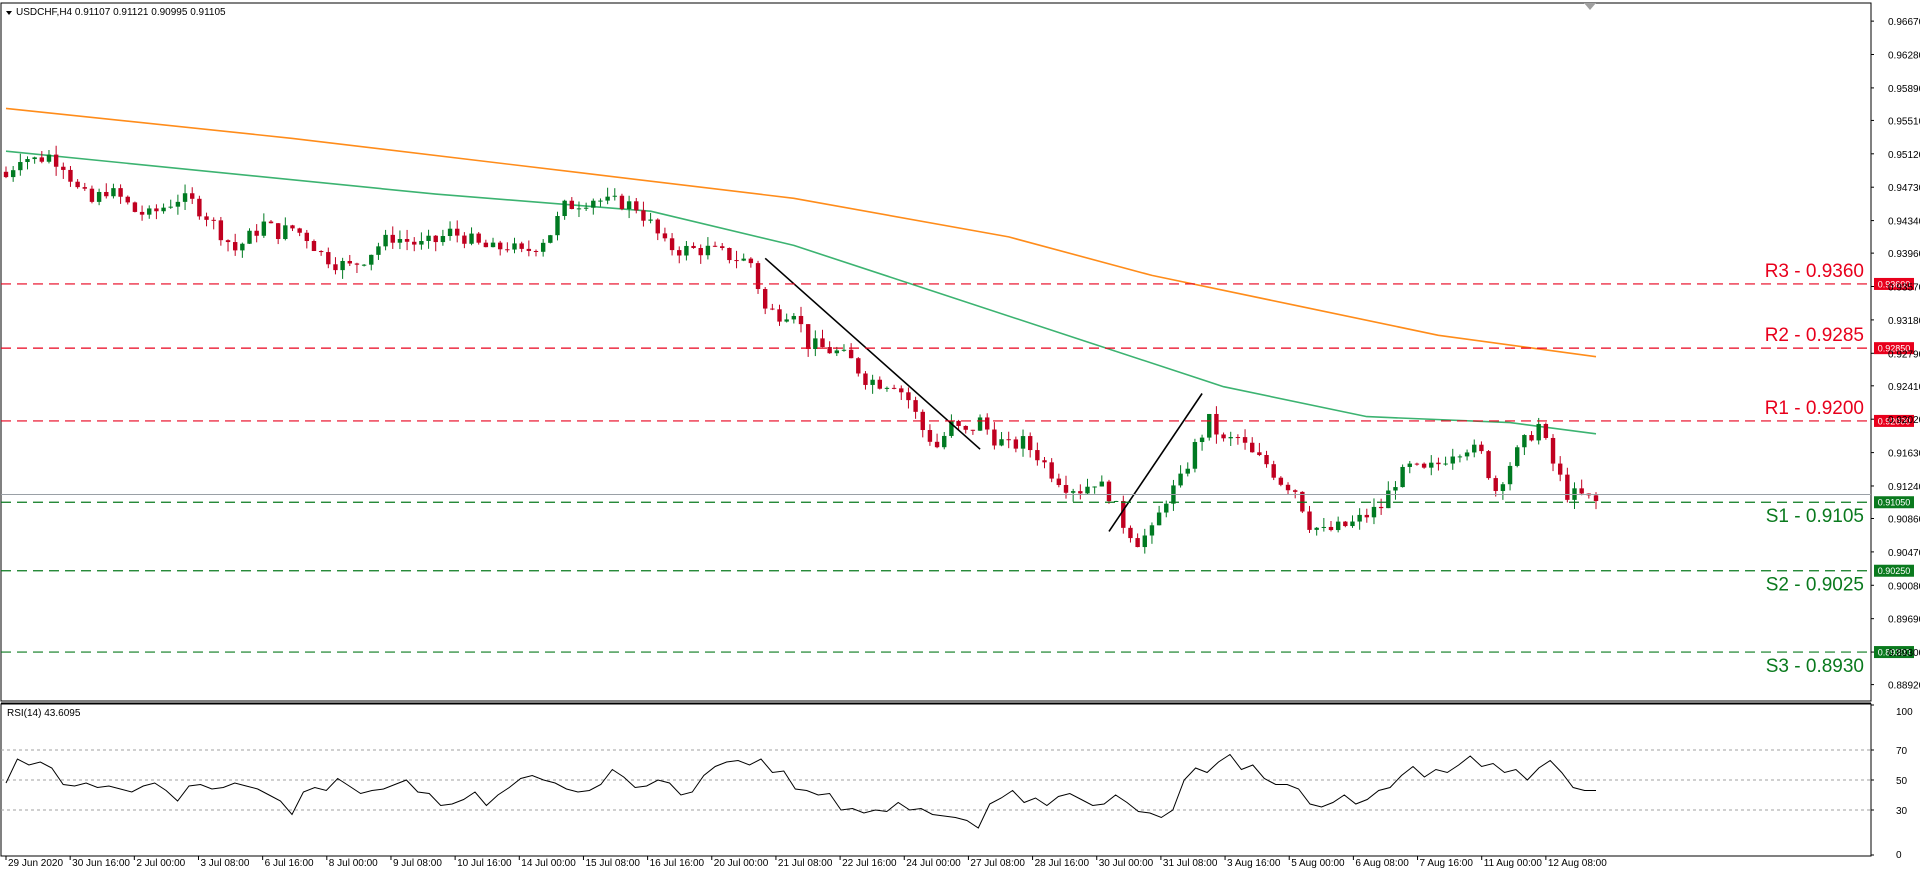 The width and height of the screenshot is (1920, 874). What do you see at coordinates (9, 13) in the screenshot?
I see `symbol-dropdown-icon` at bounding box center [9, 13].